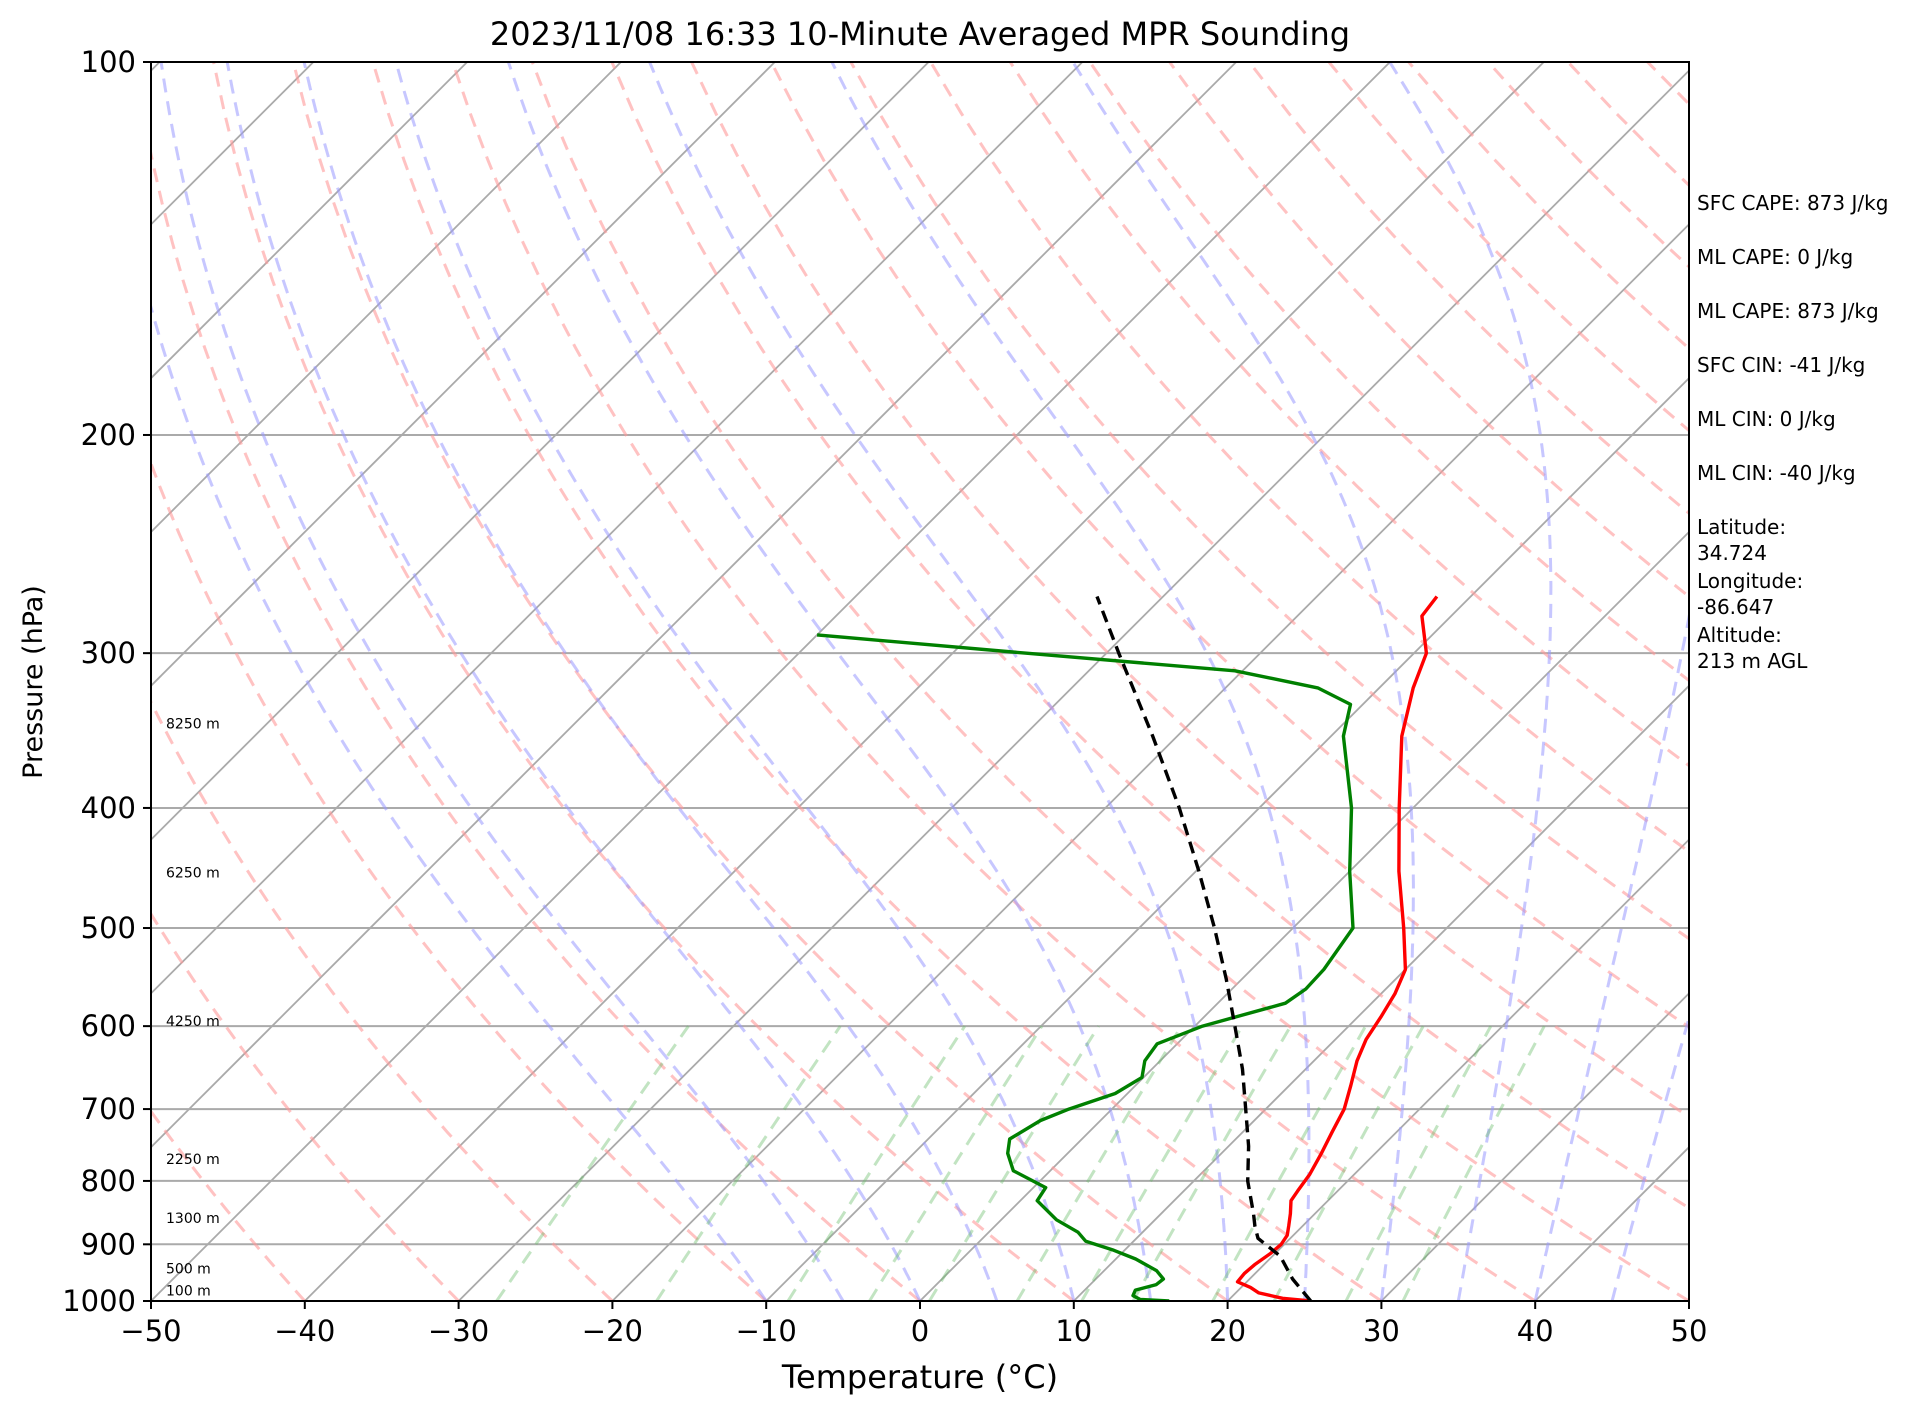 This screenshot has width=1921, height=1406. Describe the element at coordinates (1381, 1331) in the screenshot. I see `x-tick-label: 30` at that location.